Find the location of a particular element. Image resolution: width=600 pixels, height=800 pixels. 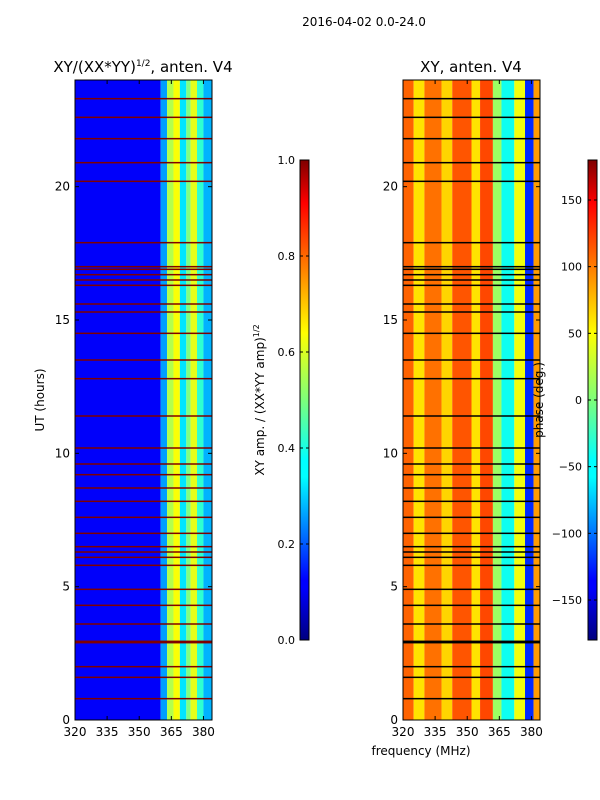

left-colorbar-label-exp: 1/2 is located at coordinates (256, 330).